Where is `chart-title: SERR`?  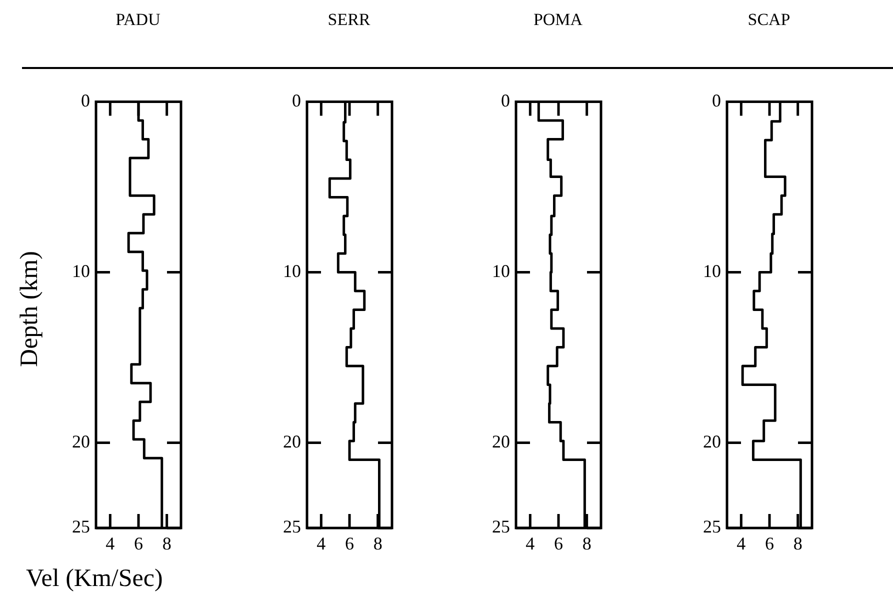
chart-title: SERR is located at coordinates (349, 20).